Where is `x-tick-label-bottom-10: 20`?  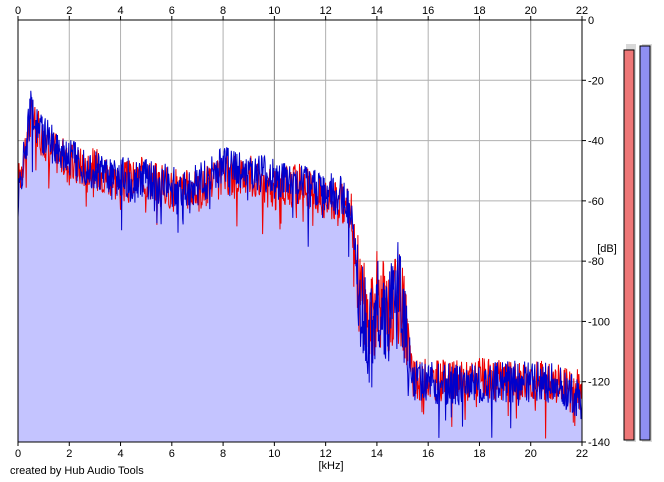
x-tick-label-bottom-10: 20 is located at coordinates (531, 454).